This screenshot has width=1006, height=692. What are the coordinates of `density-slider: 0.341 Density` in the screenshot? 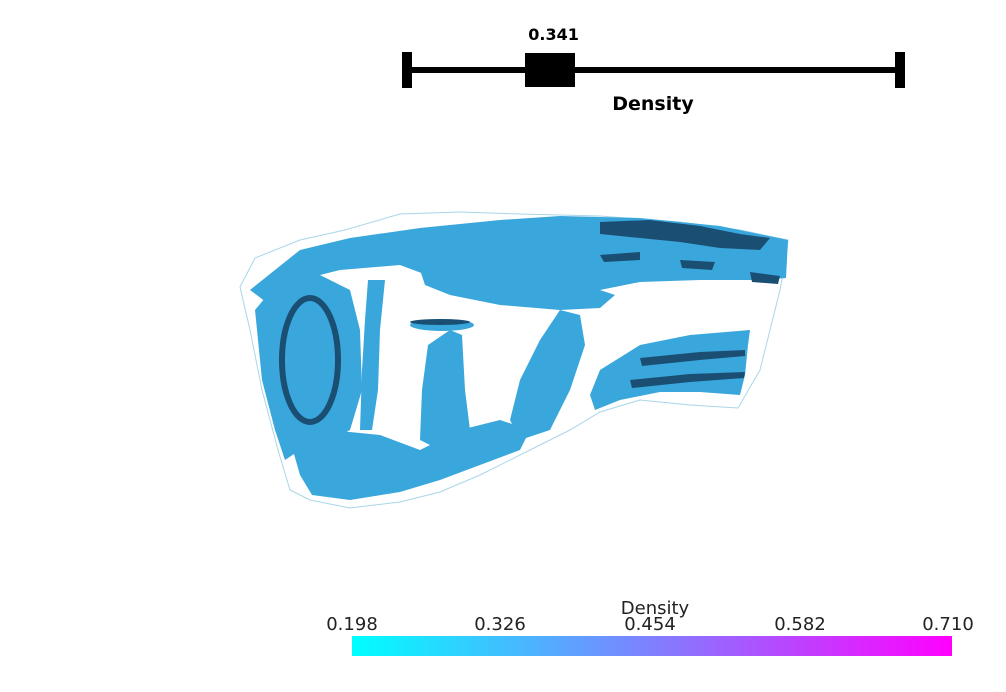 It's located at (655, 70).